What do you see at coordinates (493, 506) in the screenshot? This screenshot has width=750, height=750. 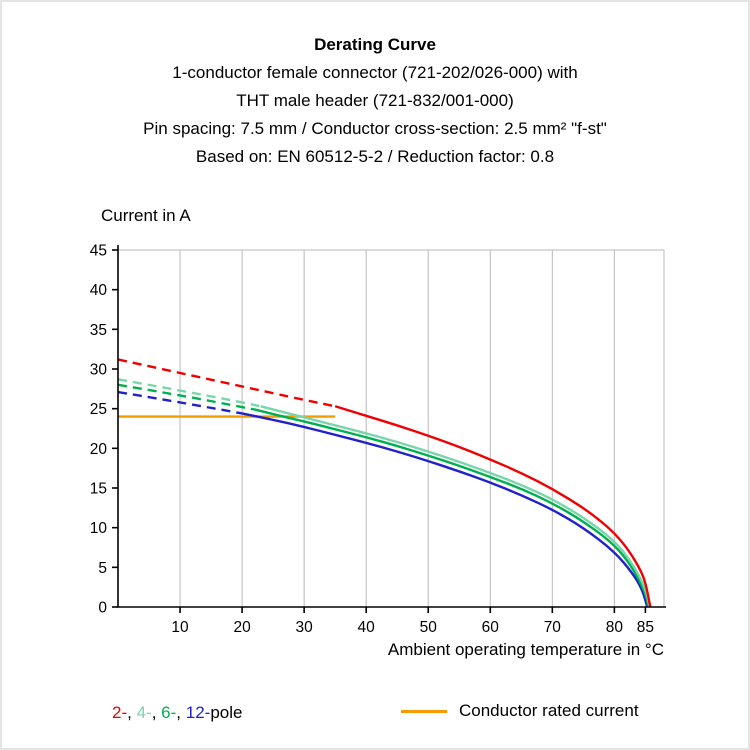 I see `curve-2-pole-solid` at bounding box center [493, 506].